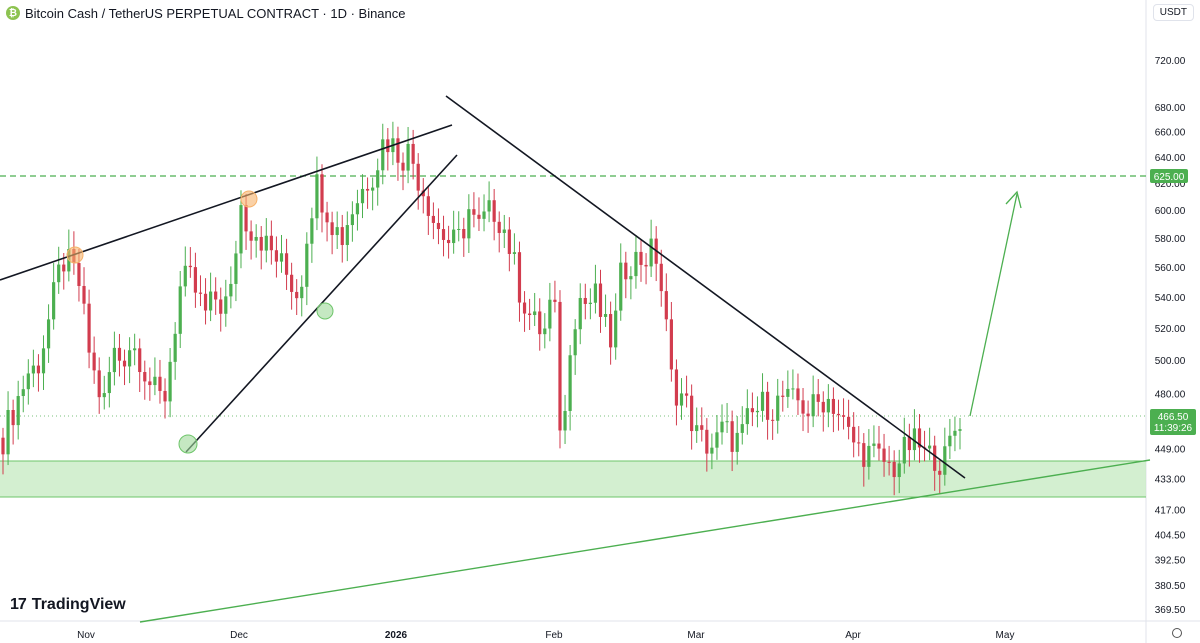 Image resolution: width=1200 pixels, height=643 pixels. I want to click on y-tick-label: 600.00, so click(1170, 211).